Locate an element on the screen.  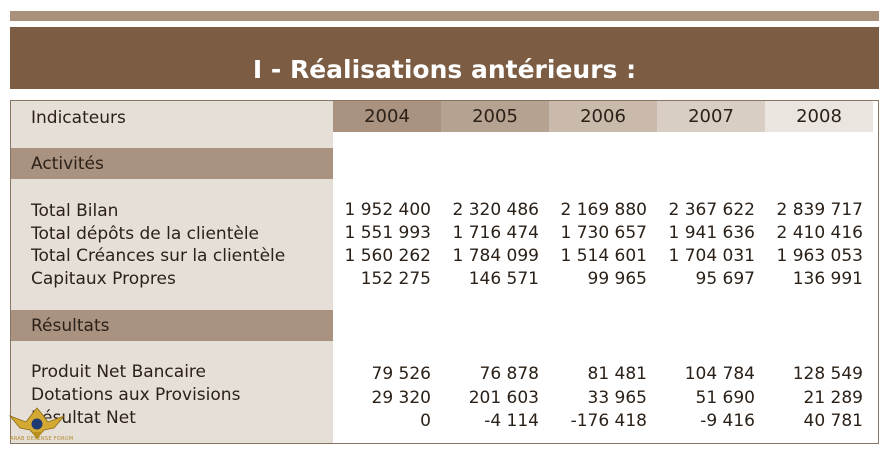
table-cell: 1 716 474 is located at coordinates (495, 233).